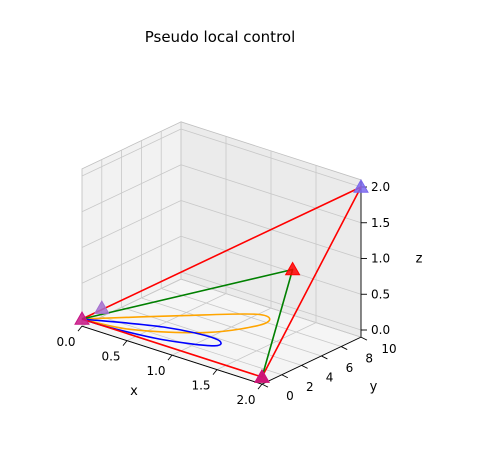 Image resolution: width=485 pixels, height=465 pixels. Describe the element at coordinates (155, 371) in the screenshot. I see `x-tick-label: 1.0` at that location.